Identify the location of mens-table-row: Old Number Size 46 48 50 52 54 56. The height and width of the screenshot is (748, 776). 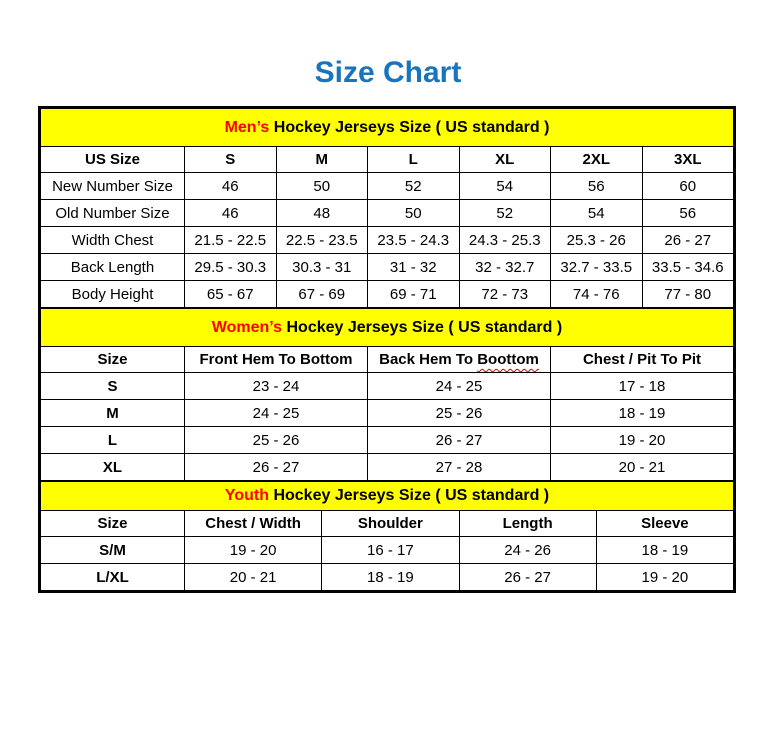
(387, 213).